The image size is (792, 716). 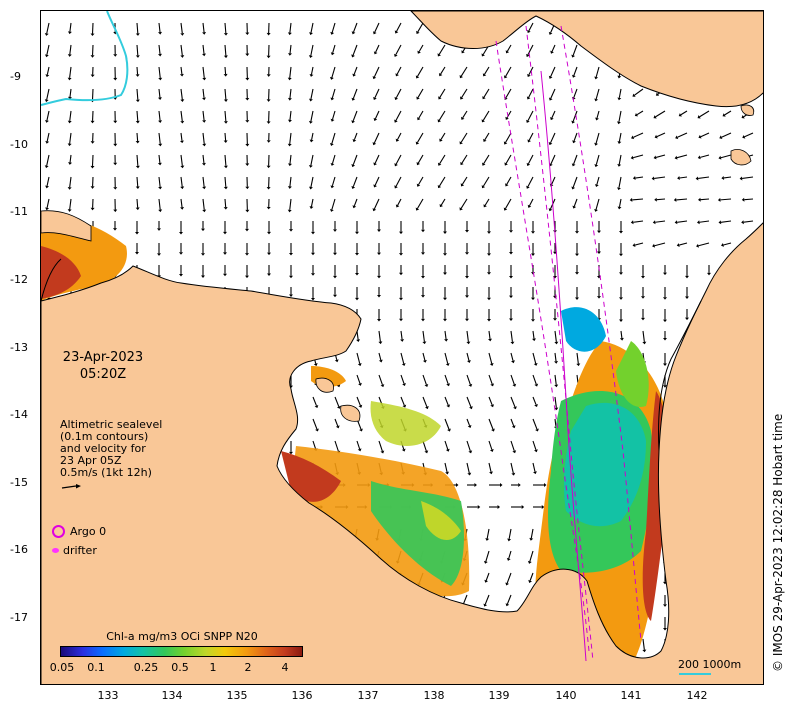 I want to click on x-tick-label: 136, so click(x=302, y=695).